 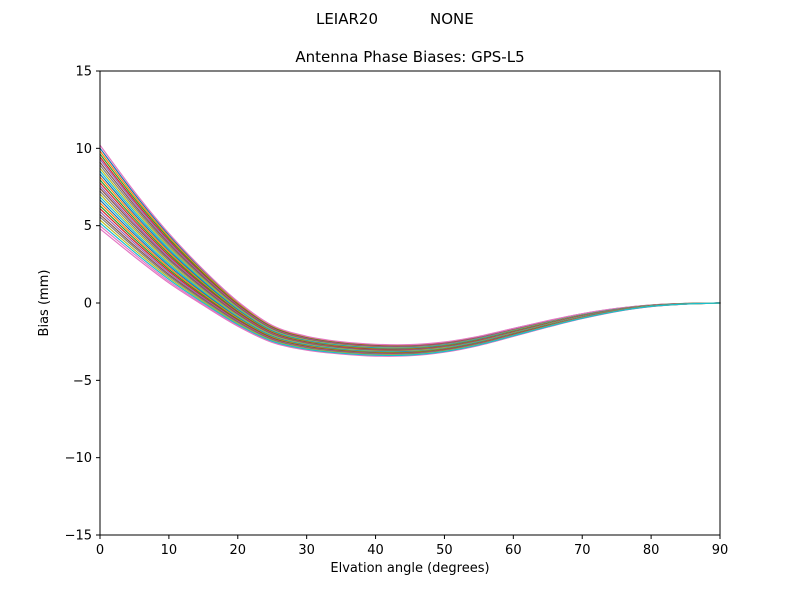 I want to click on x-tick-label: 30, so click(x=306, y=550).